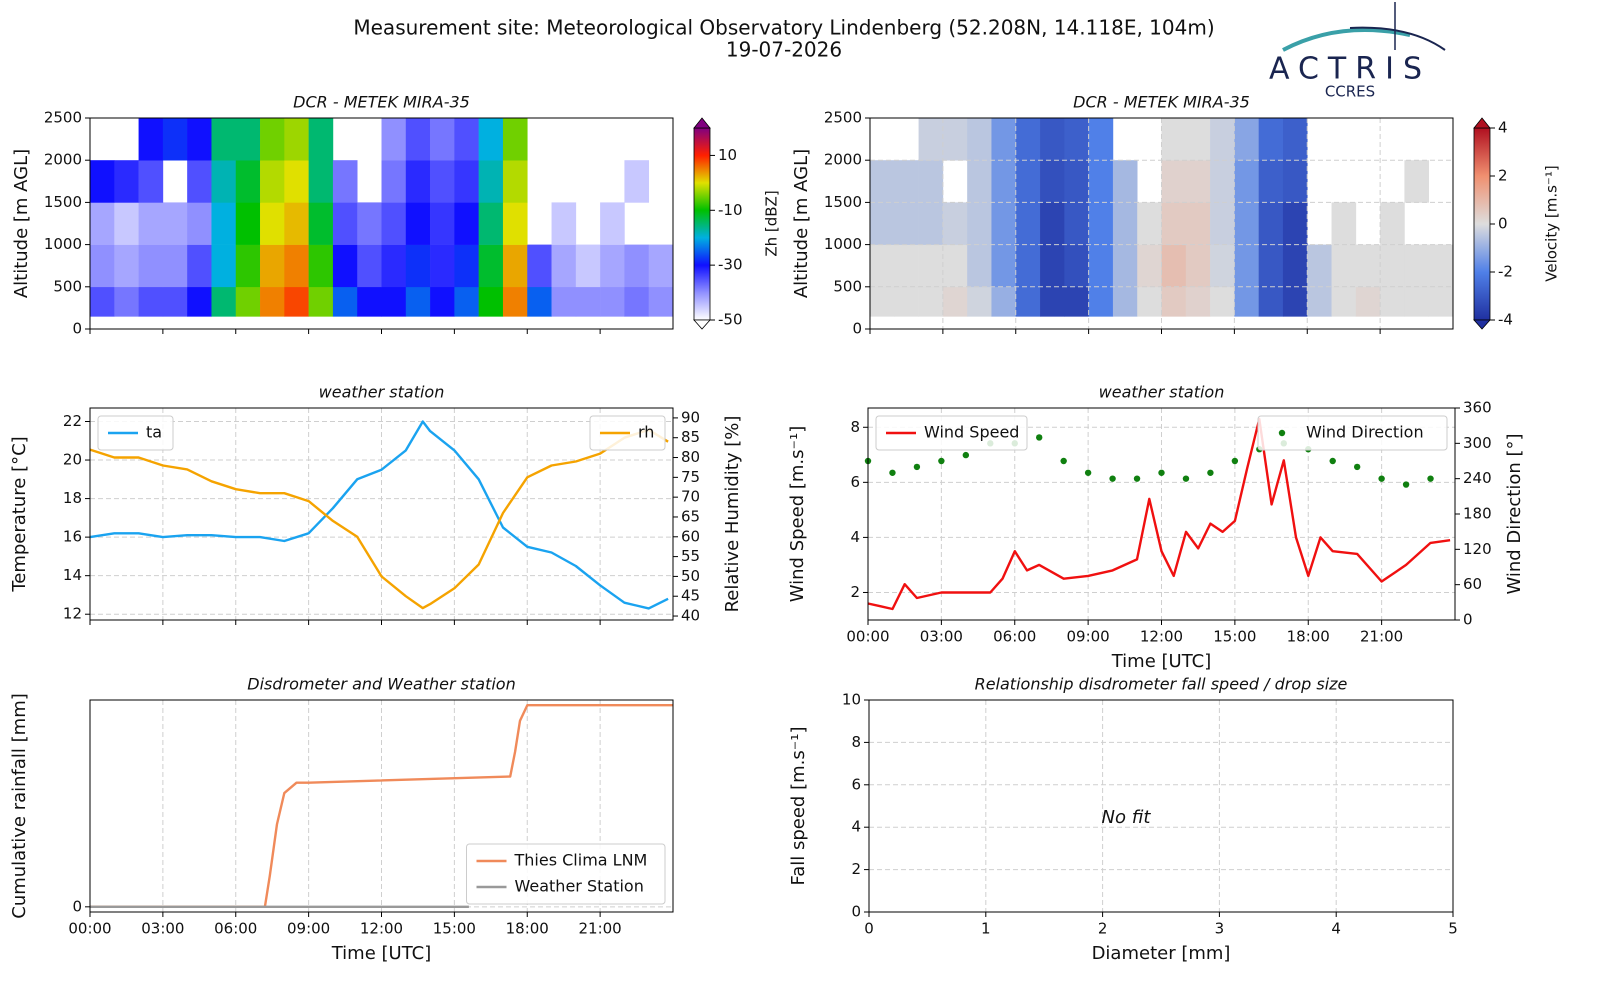  Describe the element at coordinates (1514, 513) in the screenshot. I see `y2-axis-label: Wind Direction [°]` at that location.